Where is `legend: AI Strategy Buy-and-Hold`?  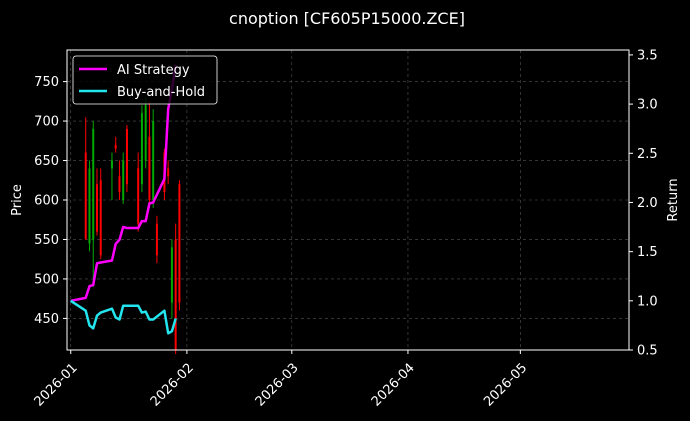
legend: AI Strategy Buy-and-Hold is located at coordinates (145, 80).